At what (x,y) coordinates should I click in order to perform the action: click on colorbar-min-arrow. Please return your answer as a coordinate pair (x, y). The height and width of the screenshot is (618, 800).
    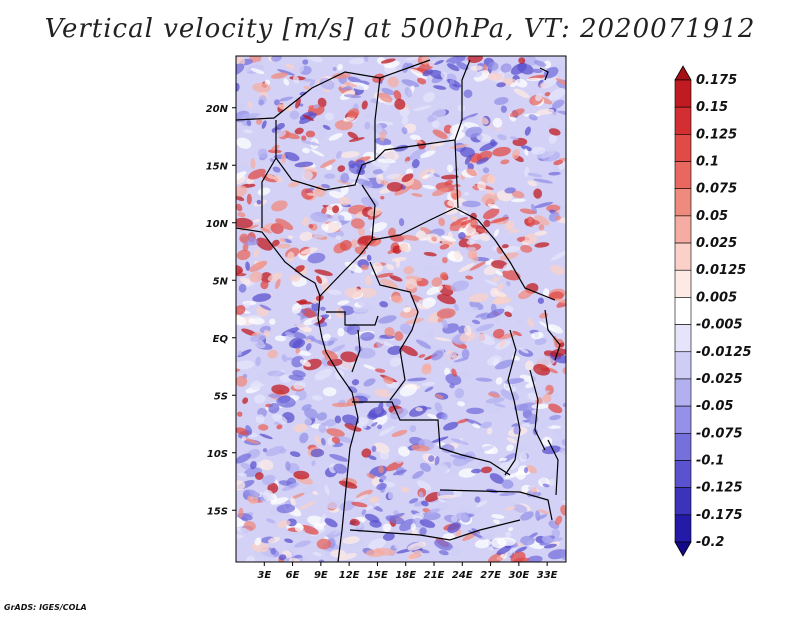
    Looking at the image, I should click on (683, 549).